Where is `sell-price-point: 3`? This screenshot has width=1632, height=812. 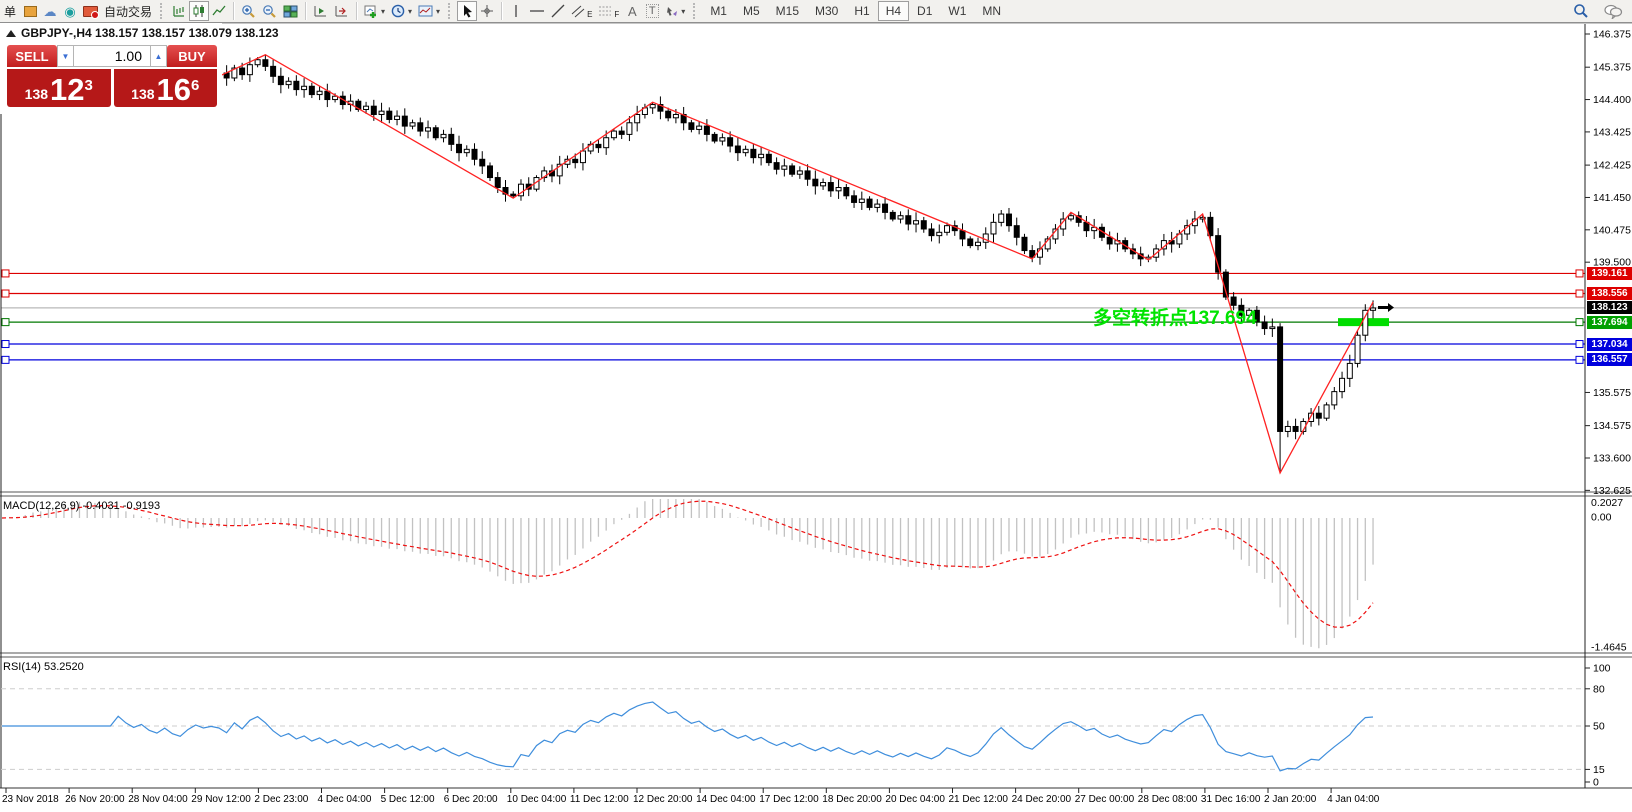
sell-price-point: 3 is located at coordinates (88, 85).